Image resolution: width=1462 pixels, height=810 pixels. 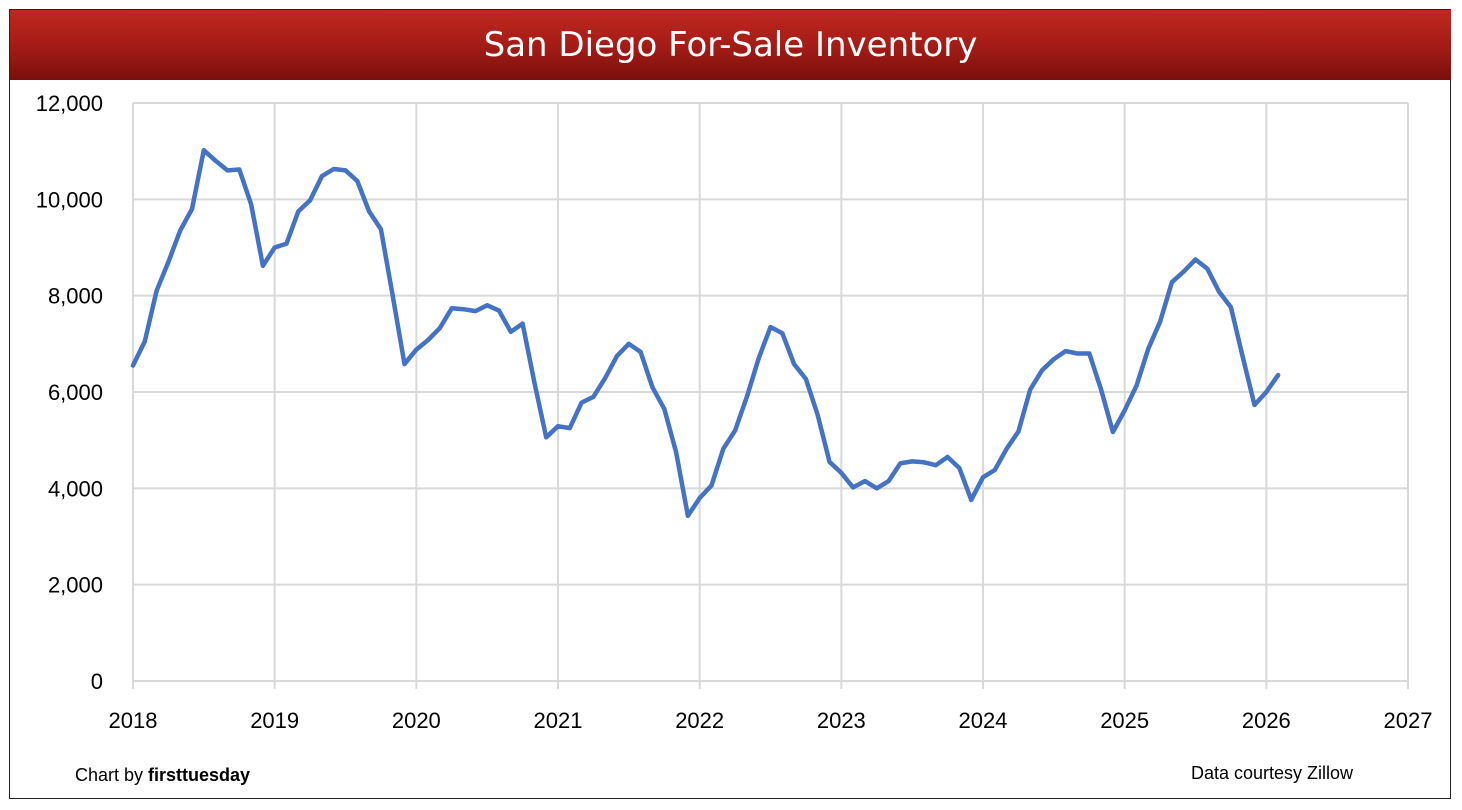 I want to click on x-tick-label: 2027, so click(x=1408, y=720).